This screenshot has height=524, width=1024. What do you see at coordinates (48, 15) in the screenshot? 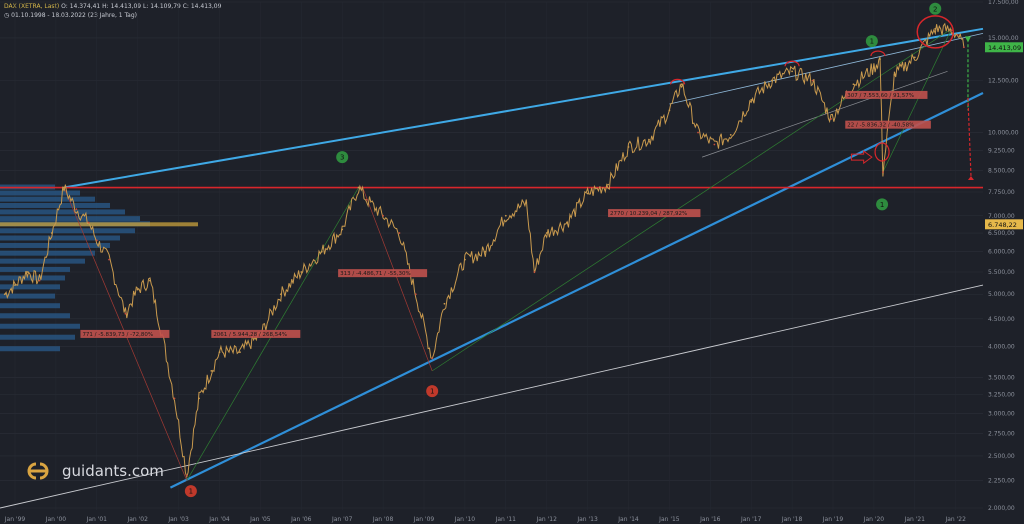
I see `date-range: 01.10.1998 - 18.03.2022` at bounding box center [48, 15].